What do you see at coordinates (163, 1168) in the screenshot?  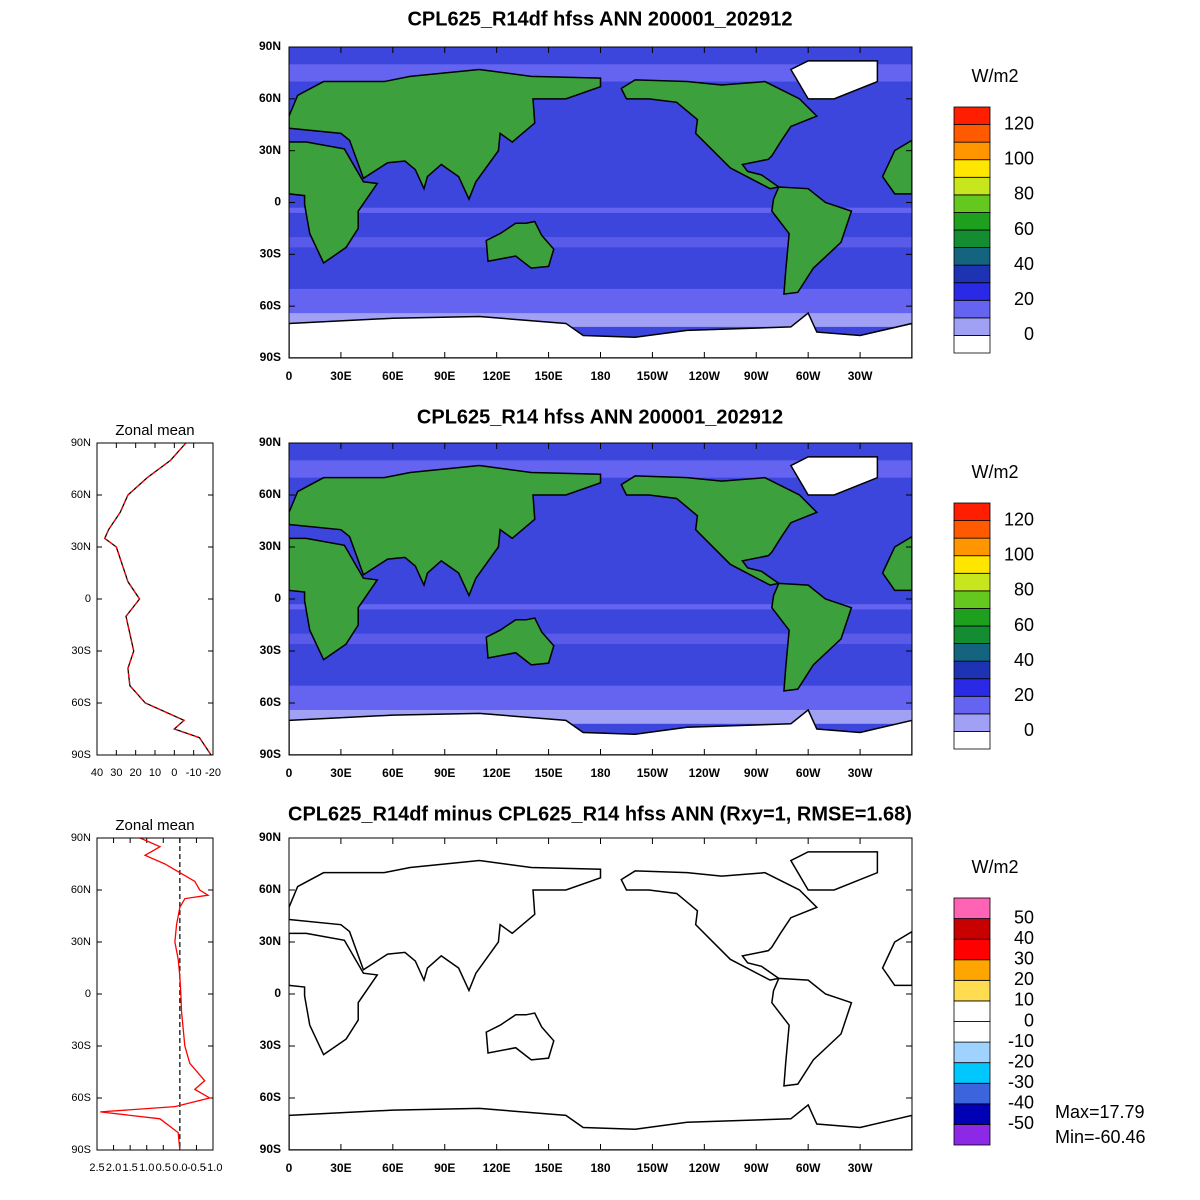 I see `x-tick-label: 0.5` at bounding box center [163, 1168].